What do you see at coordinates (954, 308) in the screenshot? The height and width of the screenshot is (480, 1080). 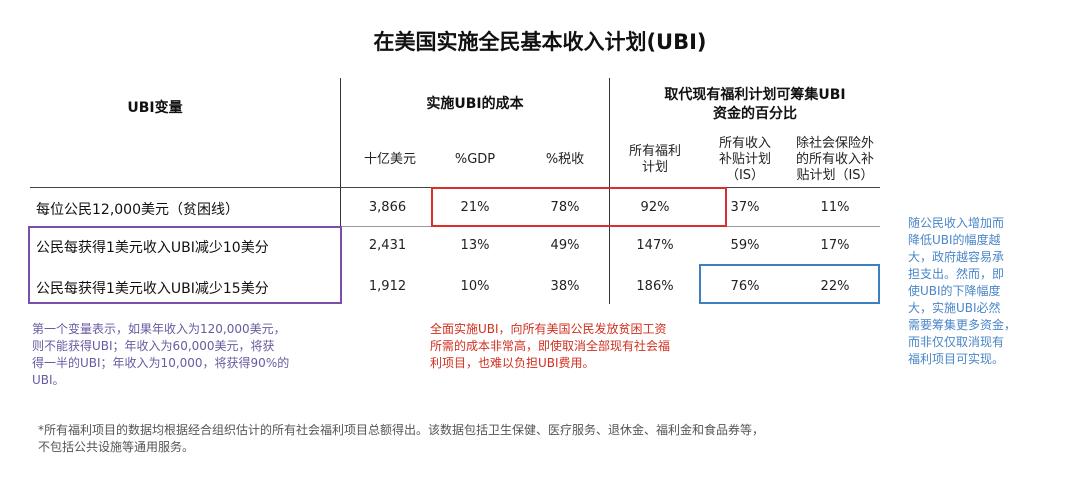 I see `note-blue-line: 大，实施UBI必然` at bounding box center [954, 308].